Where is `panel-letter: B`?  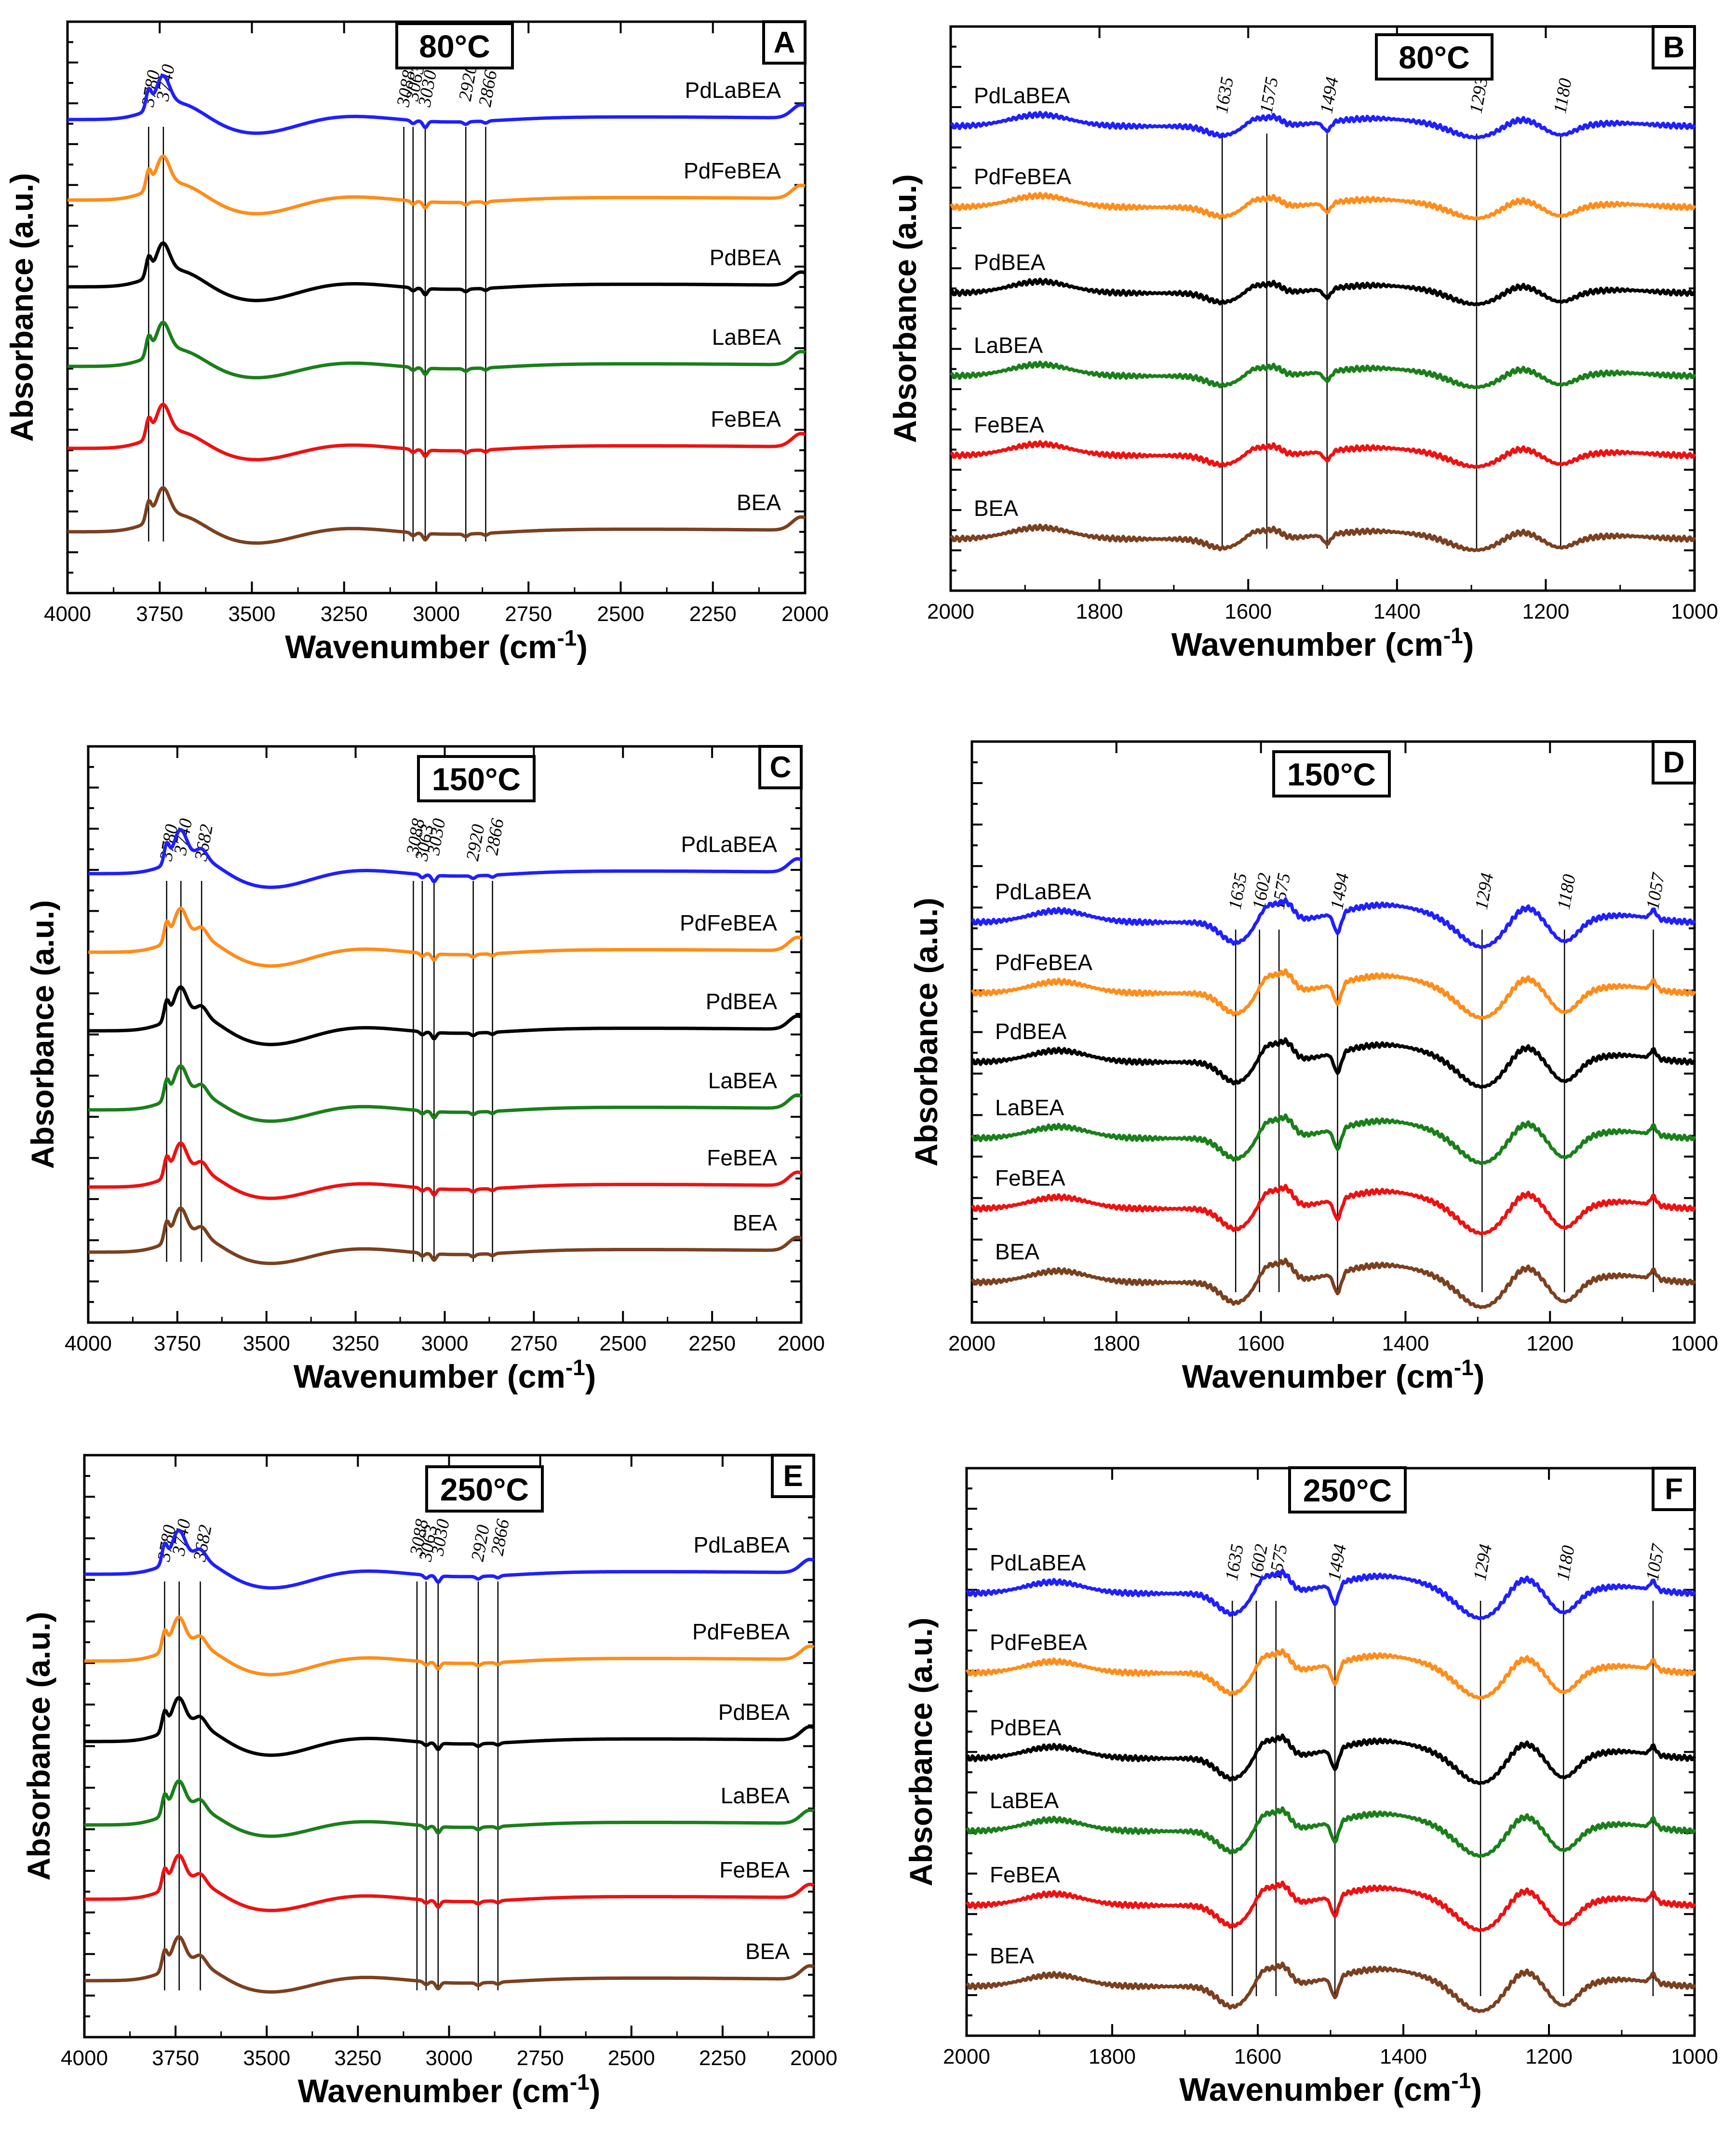 panel-letter: B is located at coordinates (1674, 47).